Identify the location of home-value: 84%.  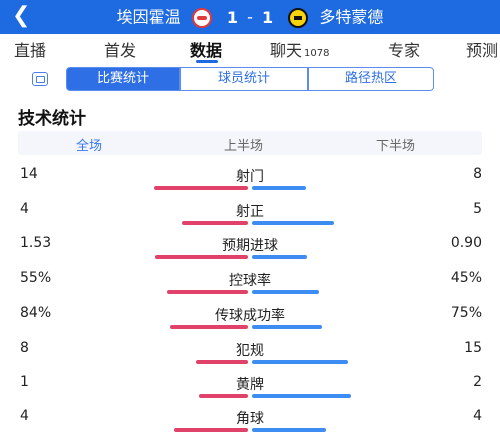
(36, 313).